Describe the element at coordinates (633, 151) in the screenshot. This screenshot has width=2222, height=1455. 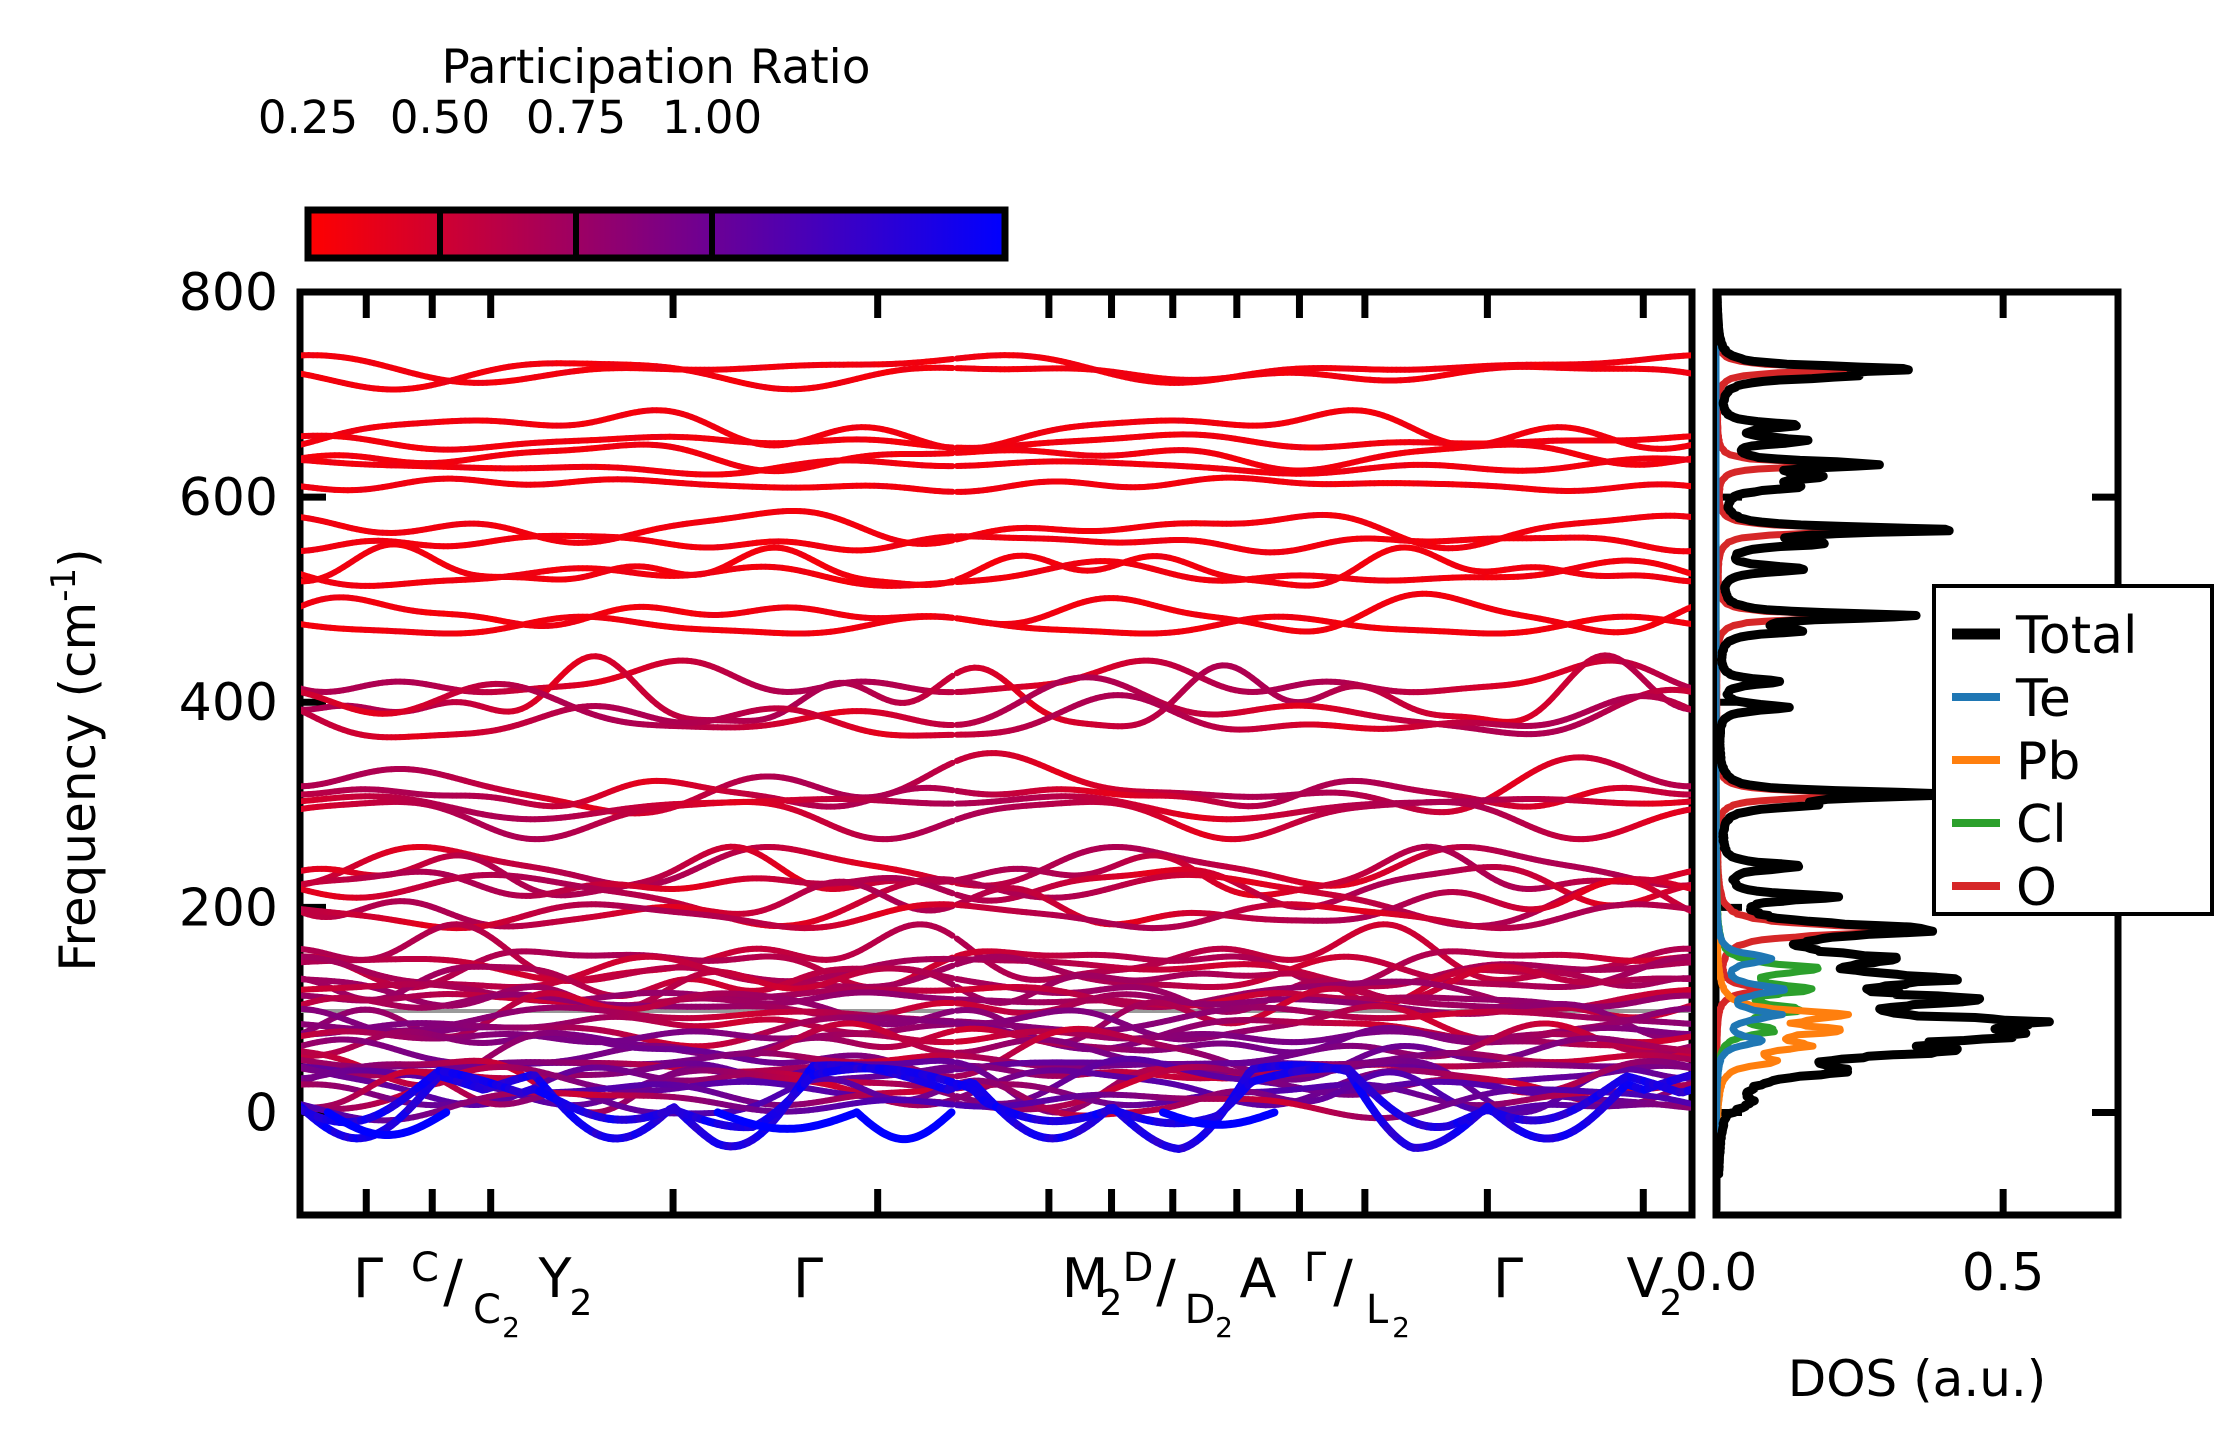
I see `colorbar-group: Participation Ratio 0.25 0.50 0.75 1.00` at that location.